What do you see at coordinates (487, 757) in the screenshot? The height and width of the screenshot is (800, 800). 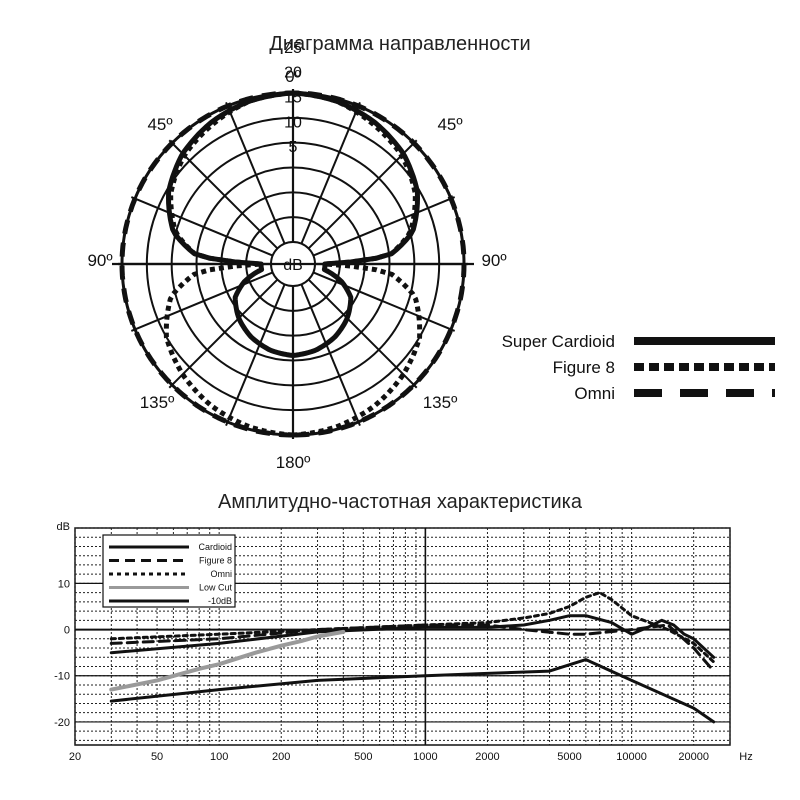 I see `x-tick-label: 2000` at bounding box center [487, 757].